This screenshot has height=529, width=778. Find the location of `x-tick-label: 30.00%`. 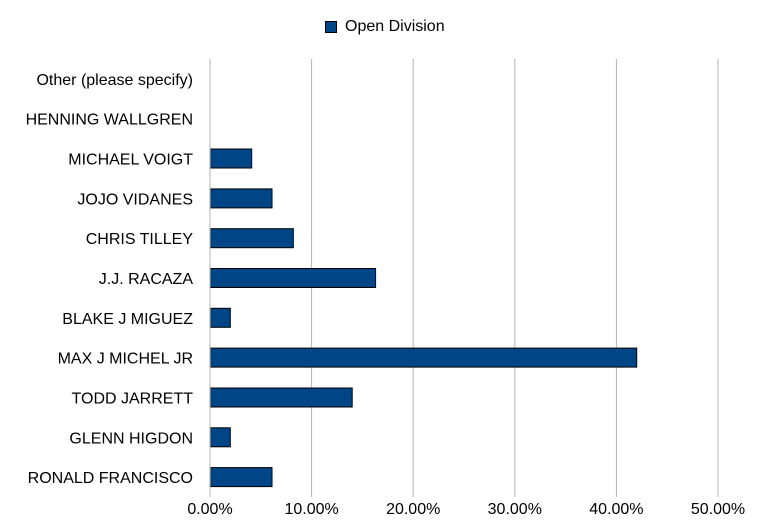

x-tick-label: 30.00% is located at coordinates (515, 509).